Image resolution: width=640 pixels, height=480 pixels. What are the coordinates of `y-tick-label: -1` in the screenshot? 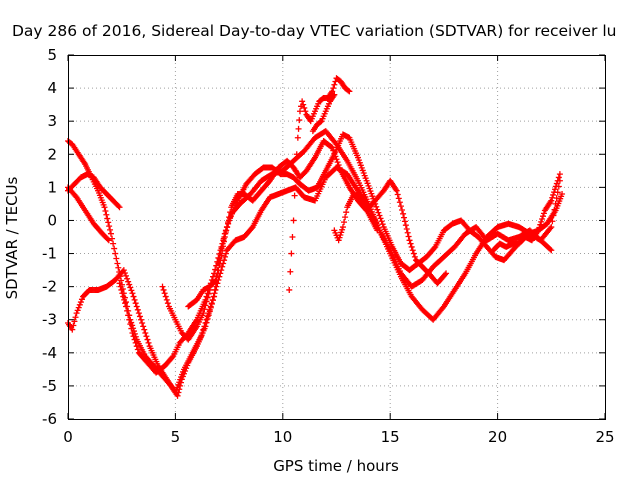 It's located at (49, 254).